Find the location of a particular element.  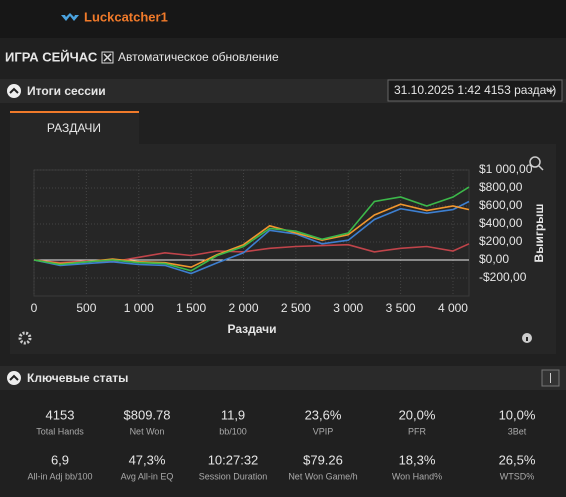

stat-value: 47,3% is located at coordinates (147, 459).